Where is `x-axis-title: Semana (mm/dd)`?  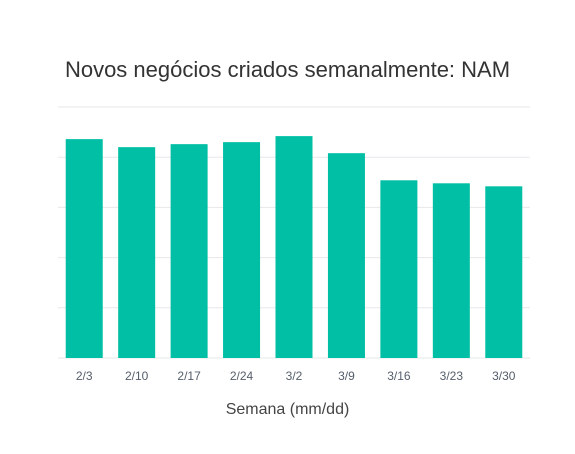 x-axis-title: Semana (mm/dd) is located at coordinates (287, 409).